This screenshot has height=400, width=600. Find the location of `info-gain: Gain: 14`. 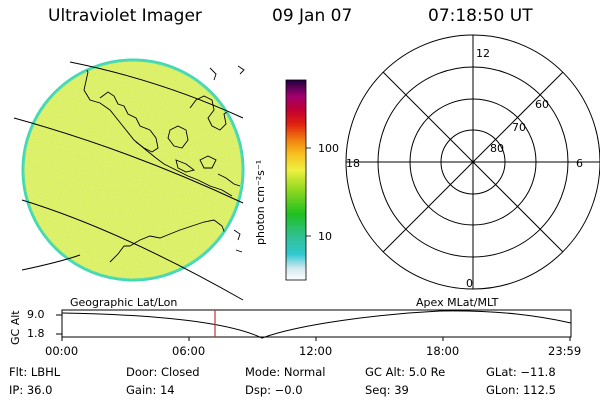

info-gain: Gain: 14 is located at coordinates (150, 390).